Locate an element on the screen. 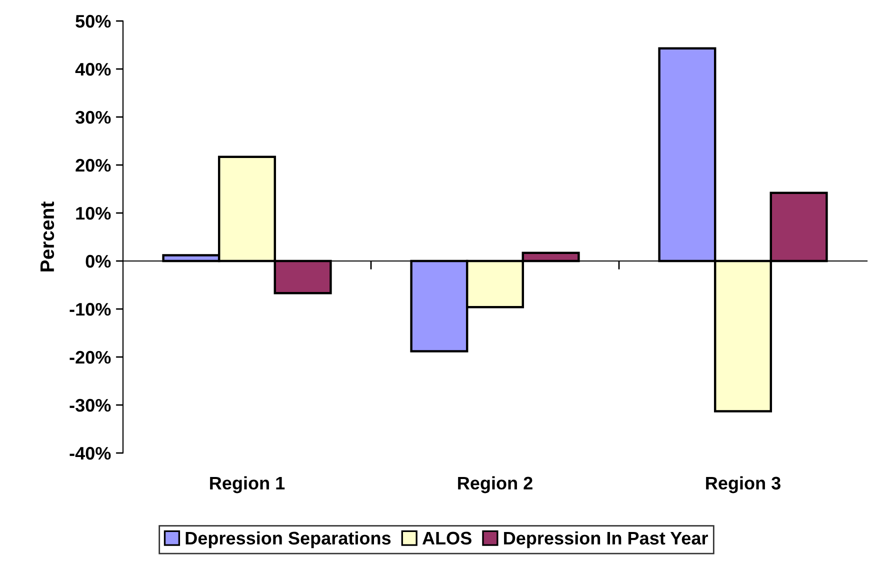 The image size is (873, 580). y-tick-label: -40% is located at coordinates (90, 453).